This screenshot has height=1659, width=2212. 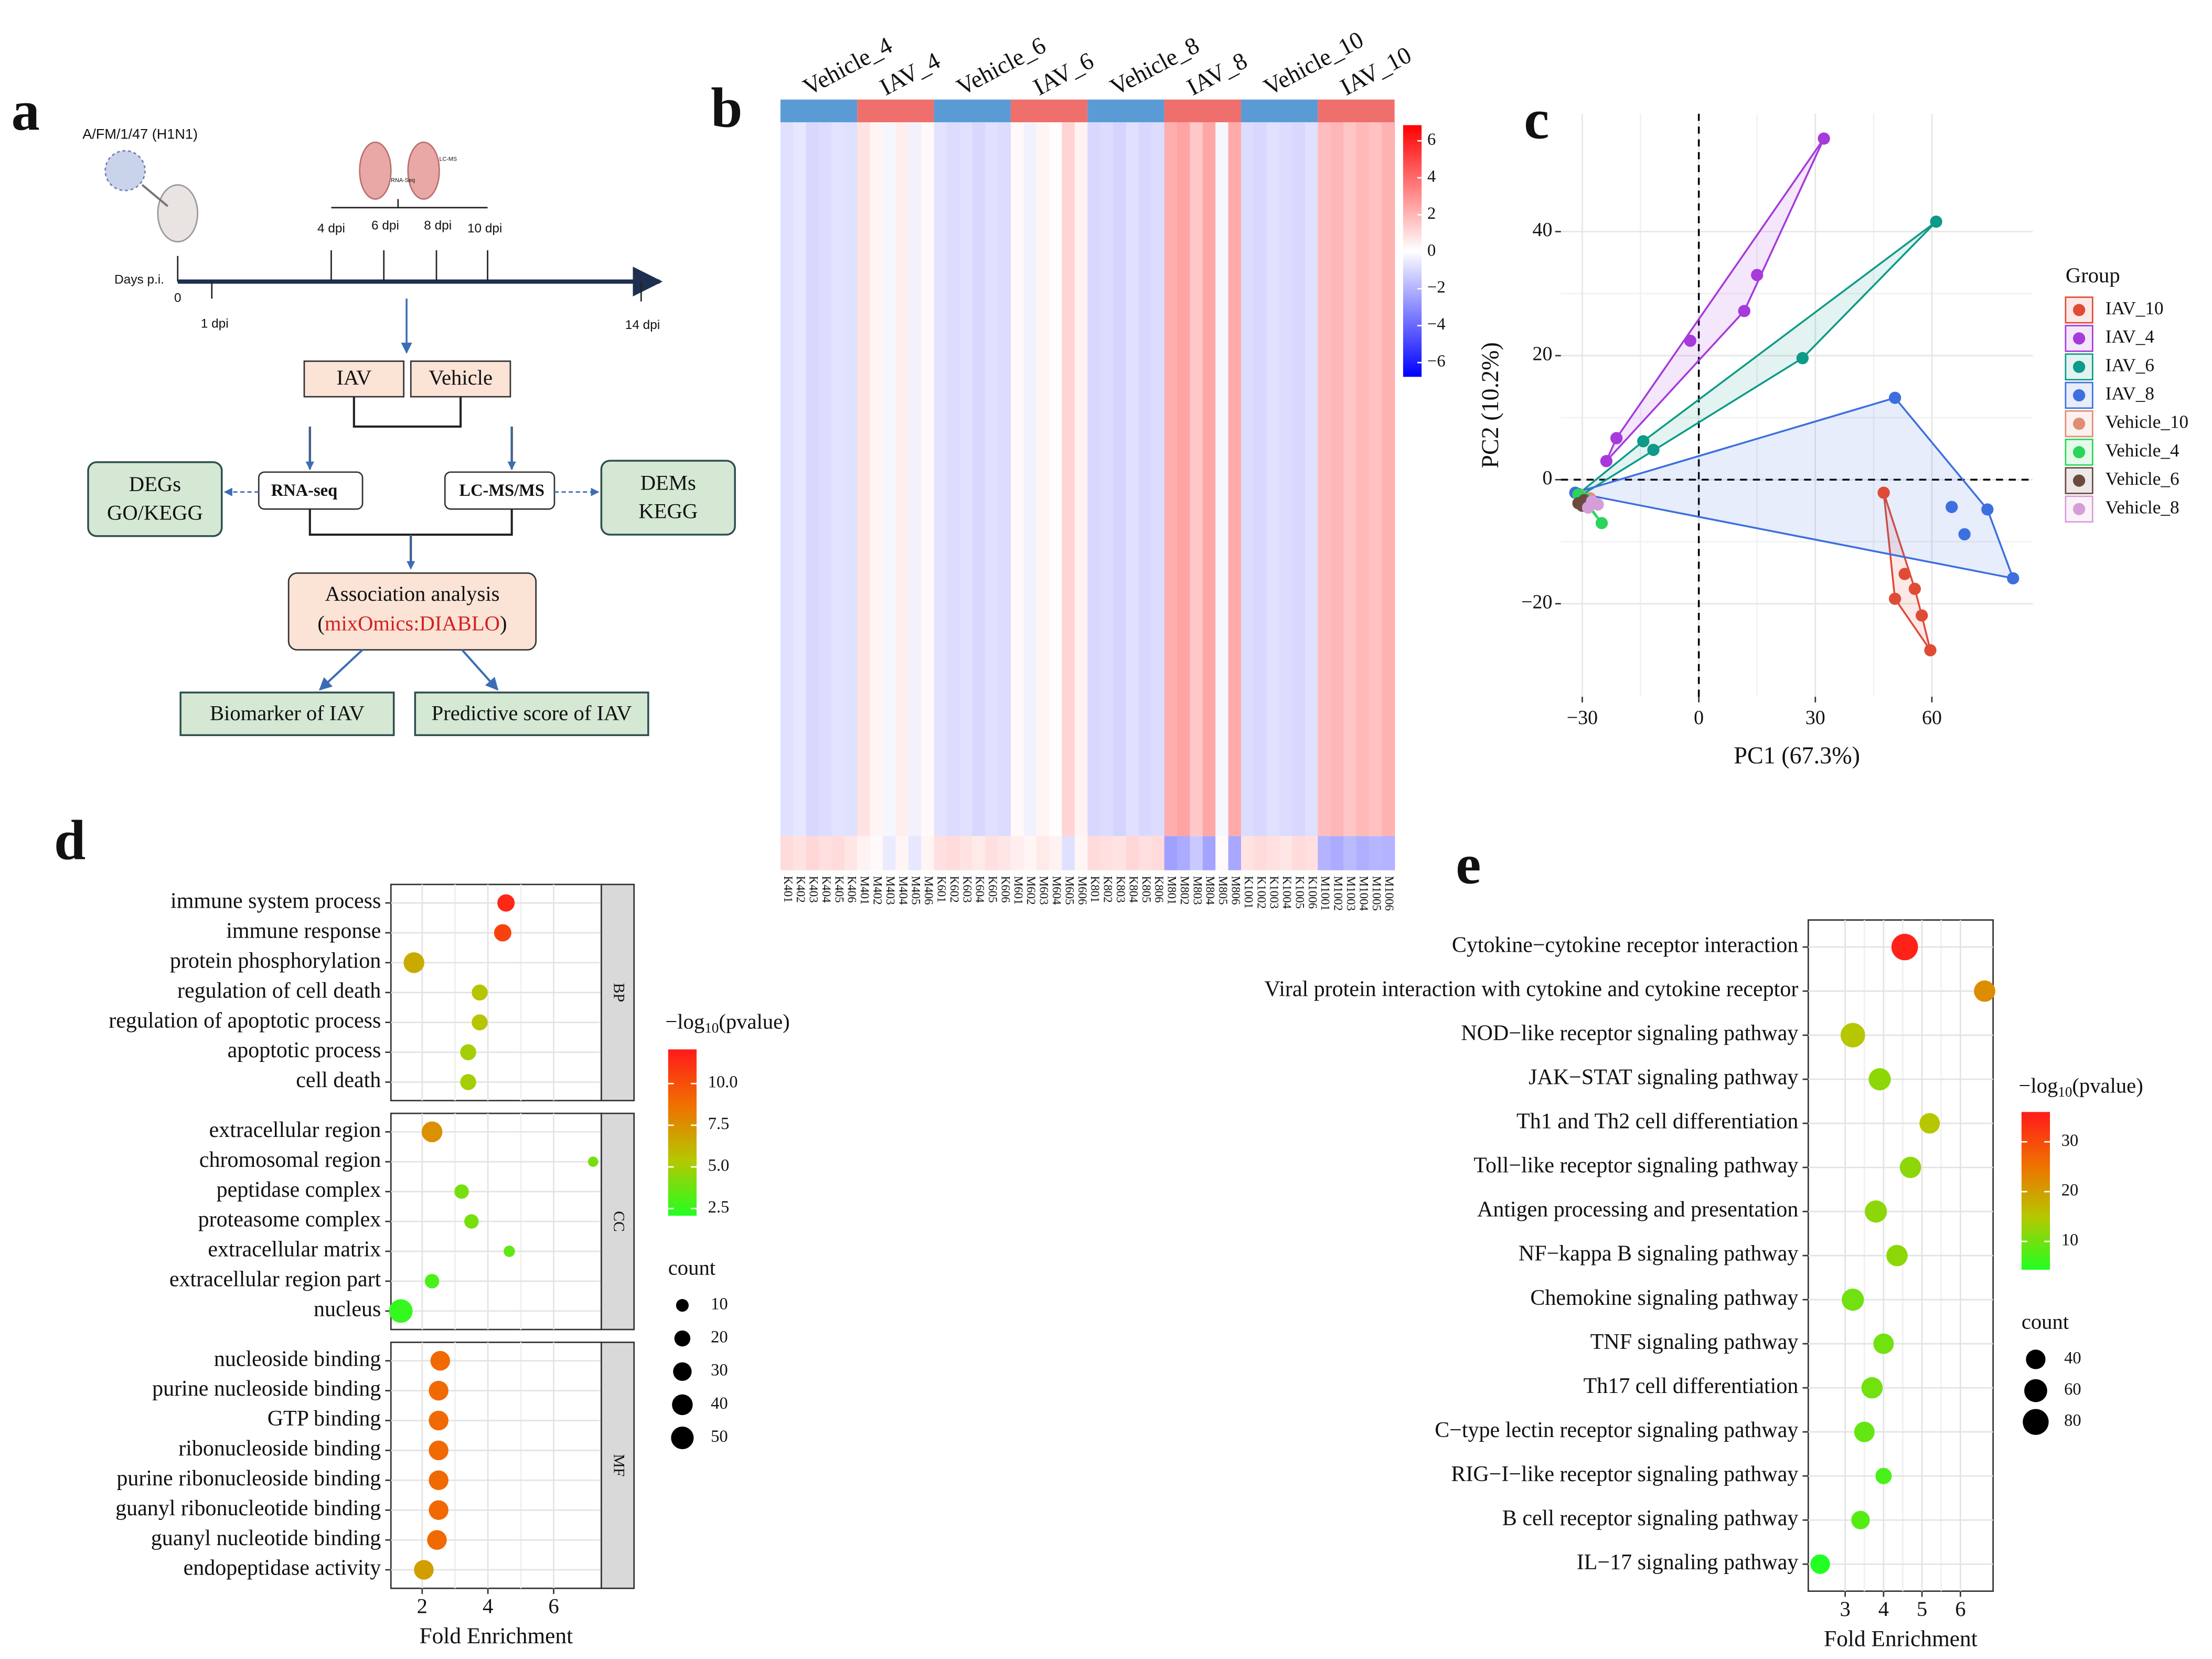 I want to click on legend-label: IAV_10, so click(x=2135, y=308).